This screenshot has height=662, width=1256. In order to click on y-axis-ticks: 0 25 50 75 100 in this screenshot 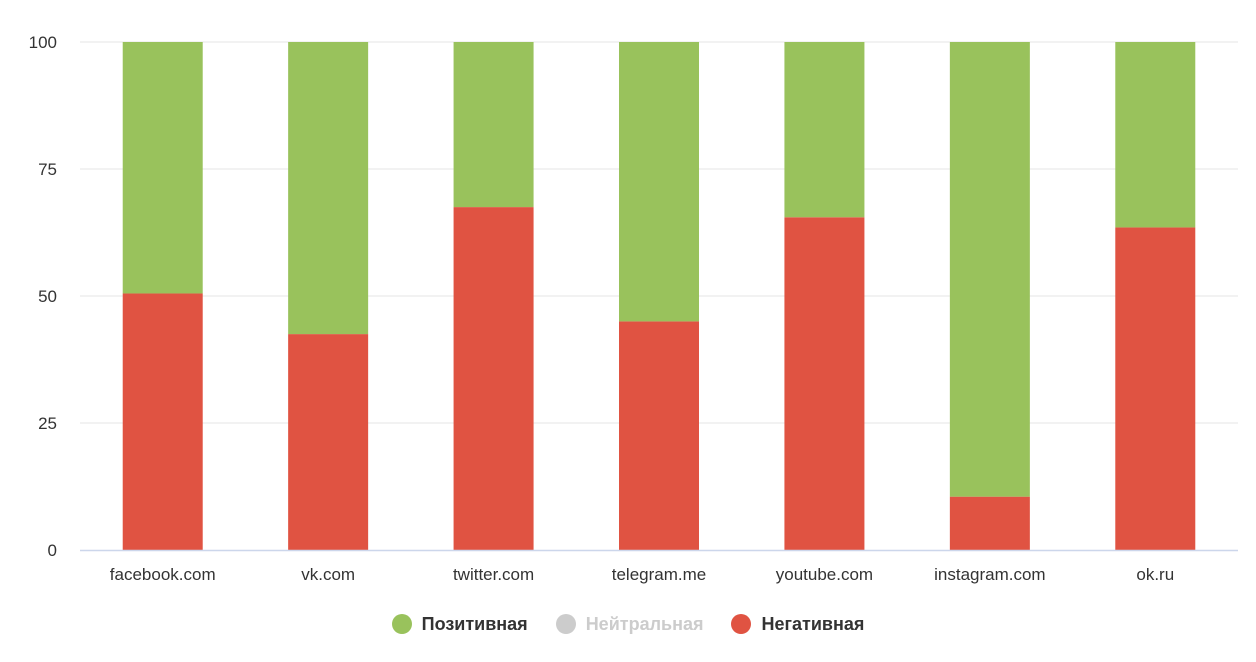, I will do `click(43, 296)`.